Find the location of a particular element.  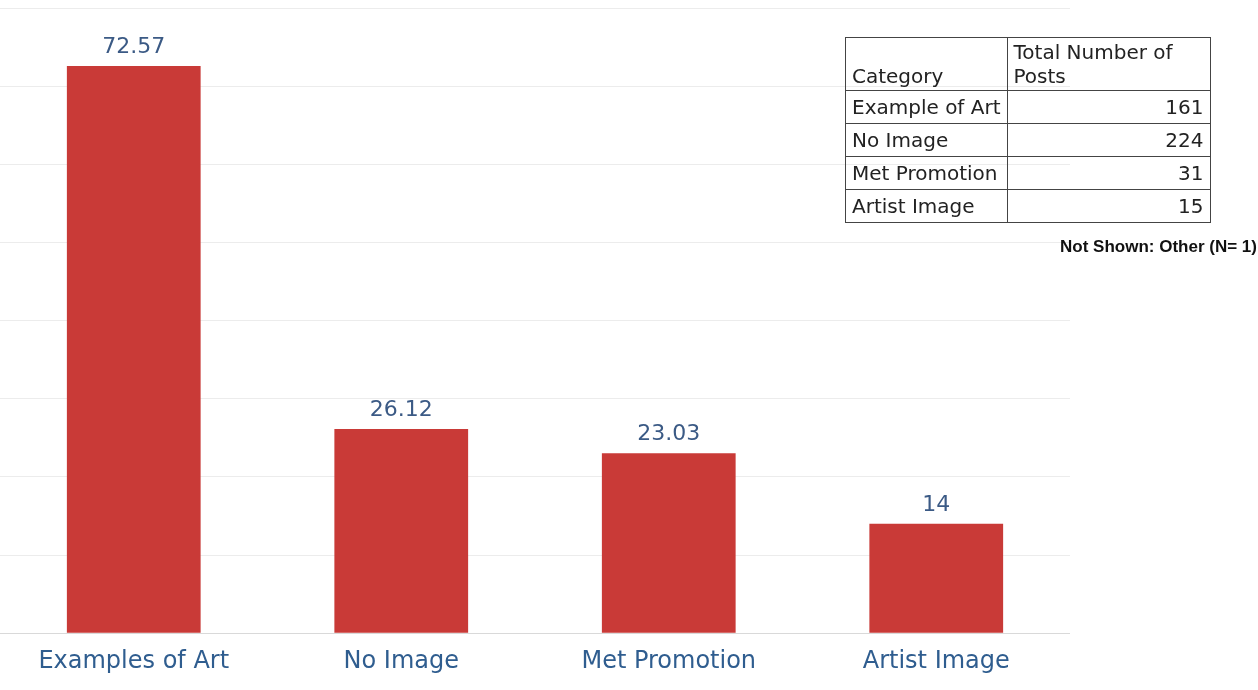

x-tick-label: Artist Image is located at coordinates (936, 659).